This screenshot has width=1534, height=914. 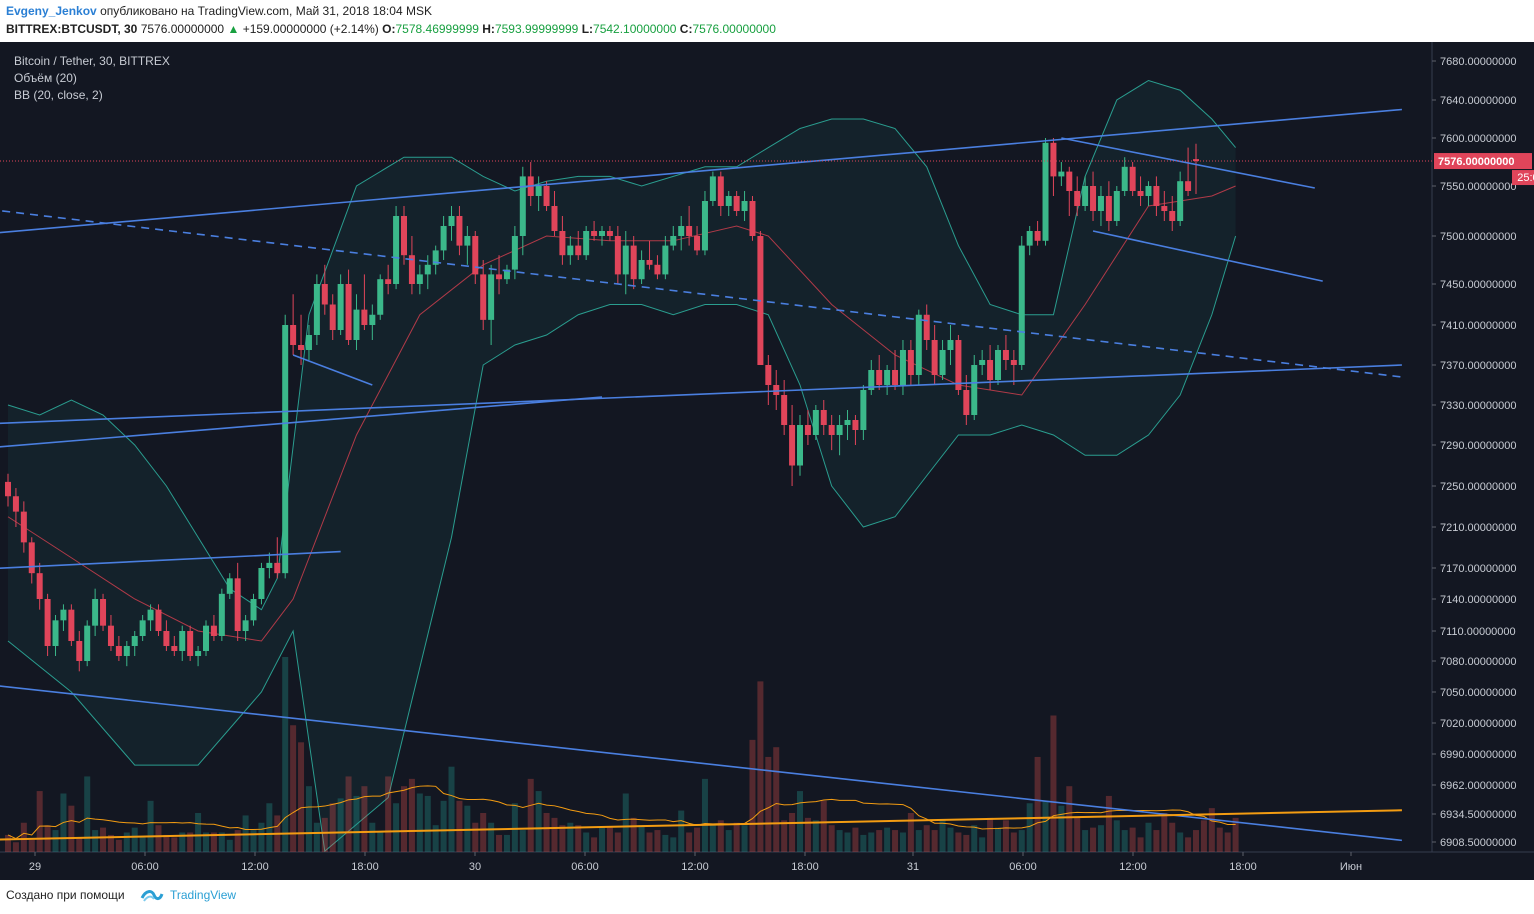 What do you see at coordinates (1478, 693) in the screenshot?
I see `price-tick-label: 7050.00000000` at bounding box center [1478, 693].